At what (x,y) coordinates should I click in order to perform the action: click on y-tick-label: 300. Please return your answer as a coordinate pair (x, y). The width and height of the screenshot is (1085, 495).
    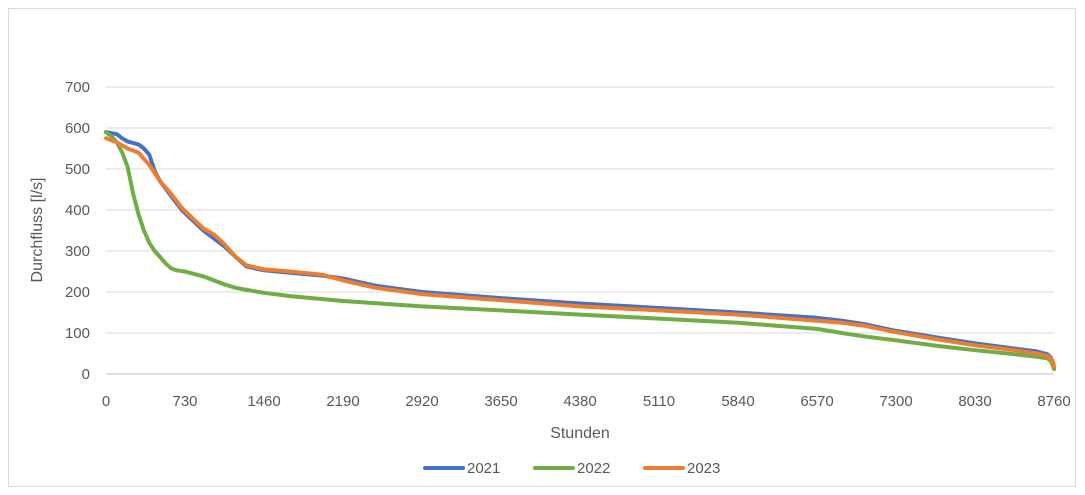
    Looking at the image, I should click on (77, 251).